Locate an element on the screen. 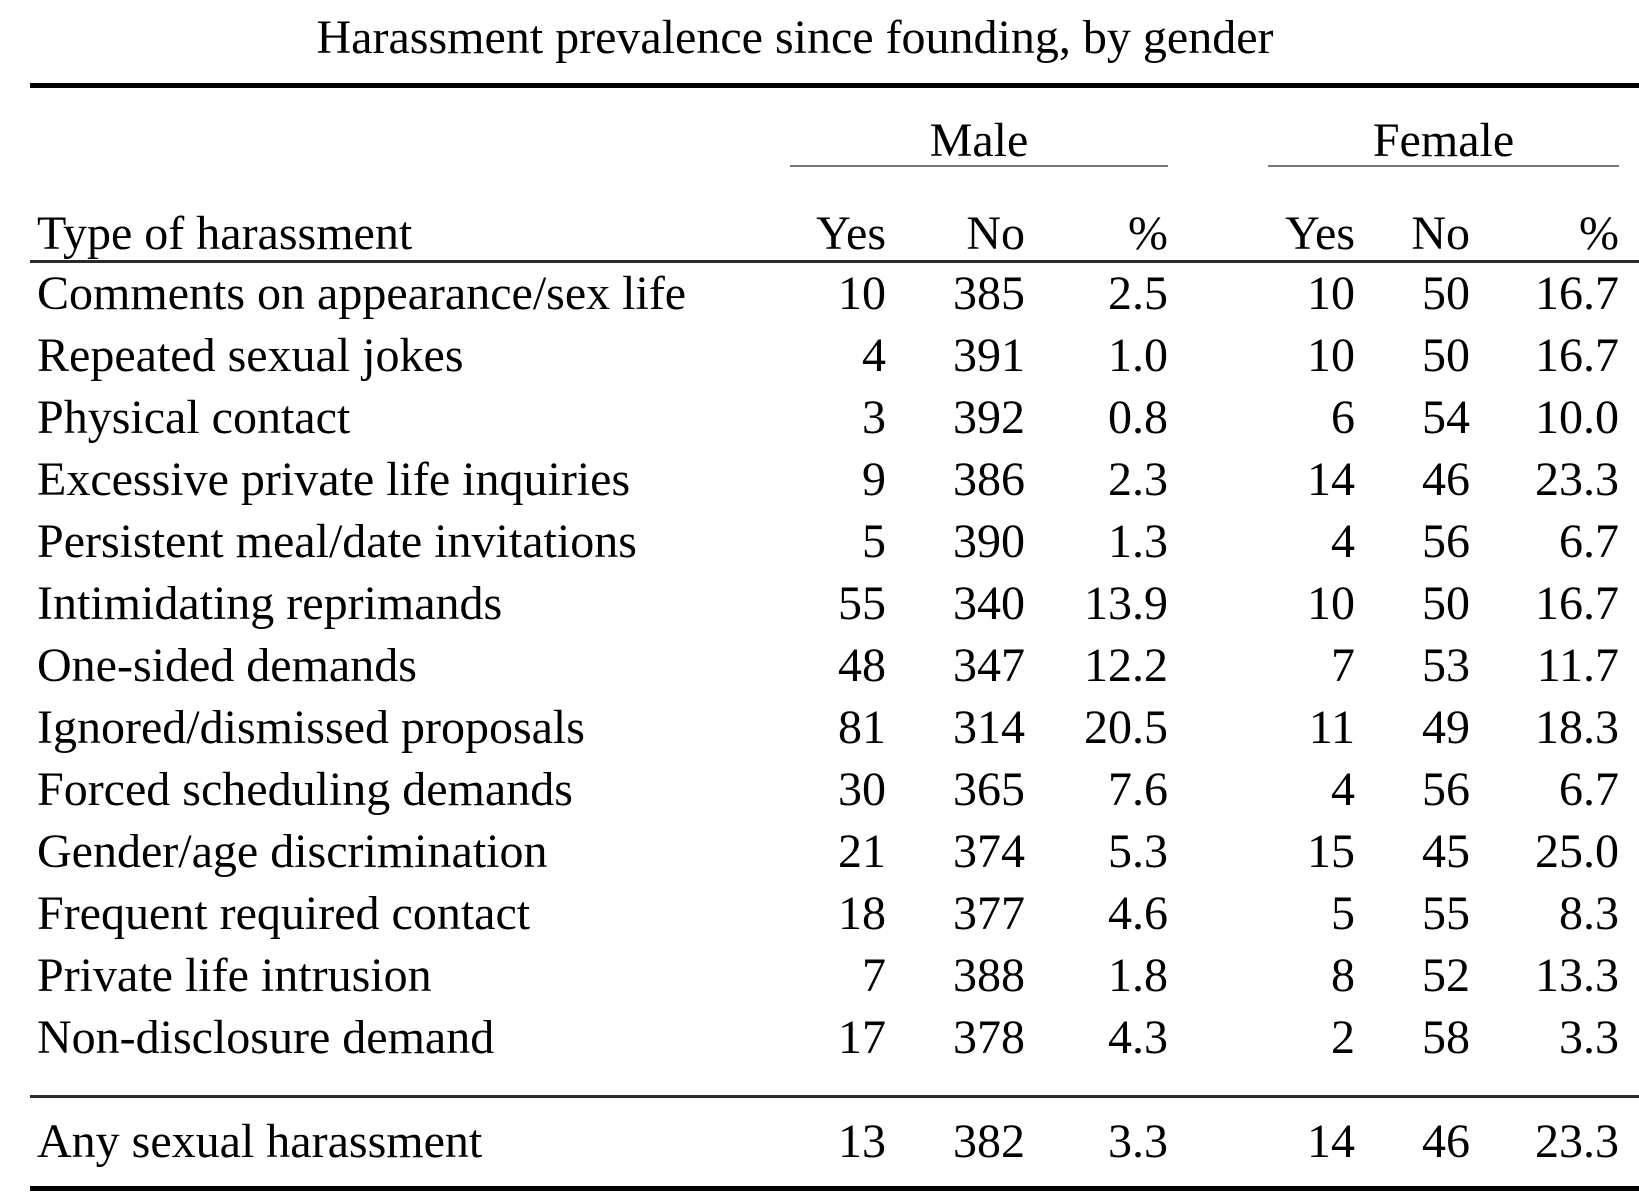 The image size is (1639, 1194). cell-male-yes: 5 is located at coordinates (874, 541).